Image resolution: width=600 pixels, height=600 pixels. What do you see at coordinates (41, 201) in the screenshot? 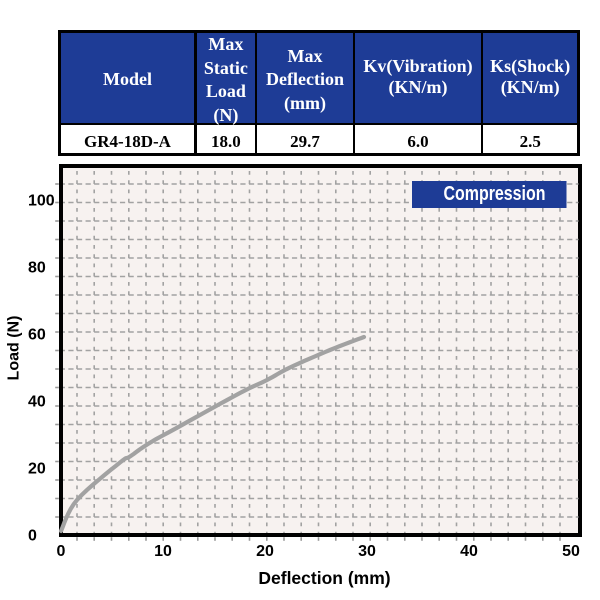
I see `svg-text: 100` at bounding box center [41, 201].